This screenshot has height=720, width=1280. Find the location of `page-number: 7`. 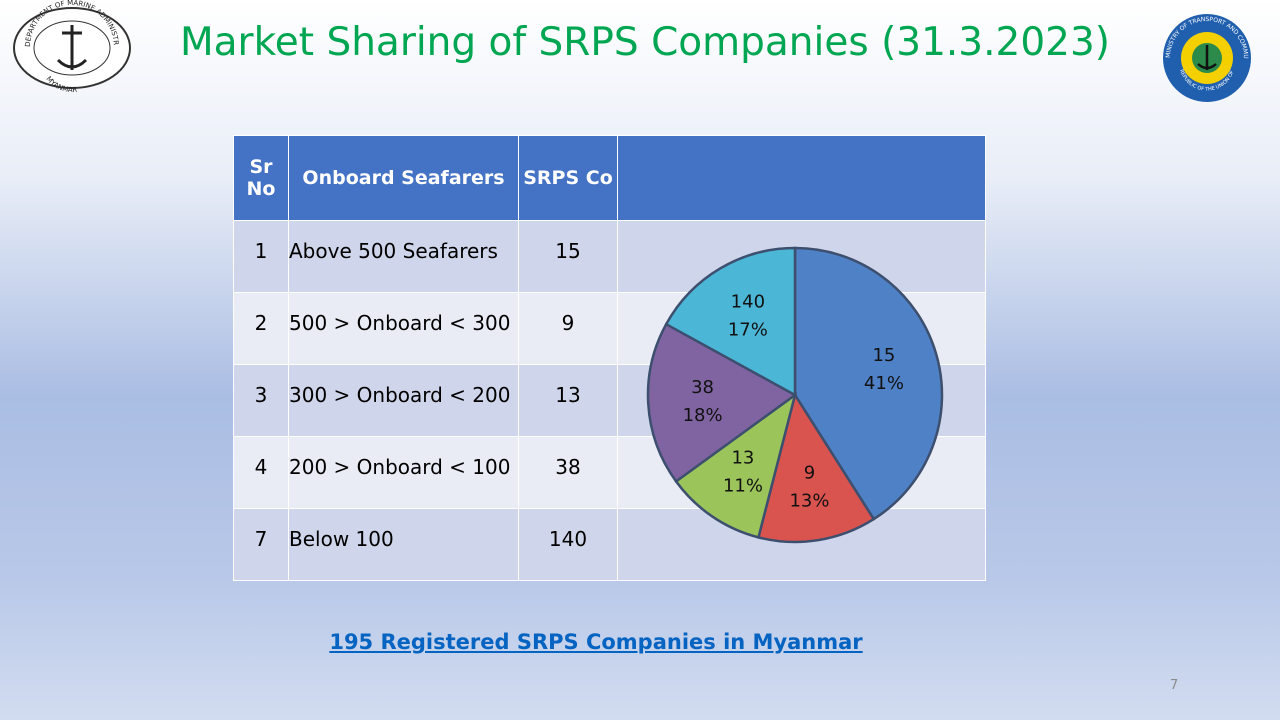

page-number: 7 is located at coordinates (1174, 685).